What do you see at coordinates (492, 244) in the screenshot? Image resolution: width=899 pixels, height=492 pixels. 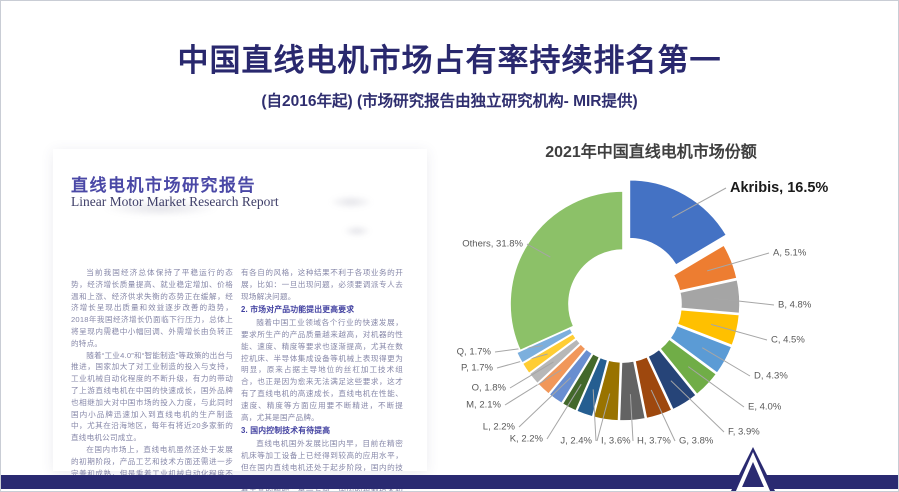 I see `slice-label-others: Others, 31.8%` at bounding box center [492, 244].